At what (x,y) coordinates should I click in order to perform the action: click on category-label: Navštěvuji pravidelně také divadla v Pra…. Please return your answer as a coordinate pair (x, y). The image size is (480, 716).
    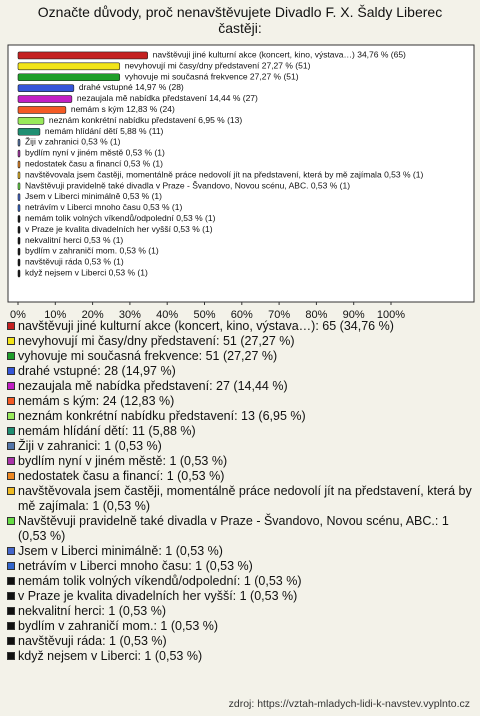
    Looking at the image, I should click on (166, 186).